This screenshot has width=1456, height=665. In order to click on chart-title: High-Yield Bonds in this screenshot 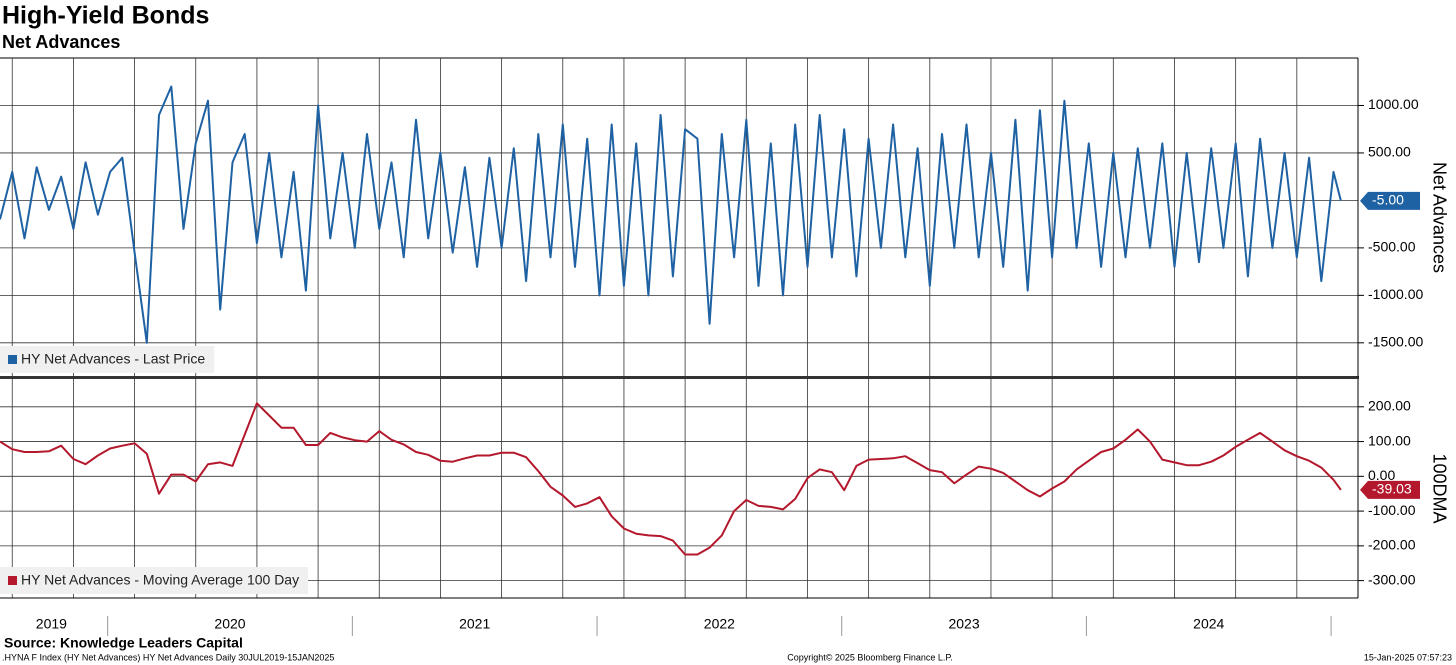, I will do `click(105, 16)`.